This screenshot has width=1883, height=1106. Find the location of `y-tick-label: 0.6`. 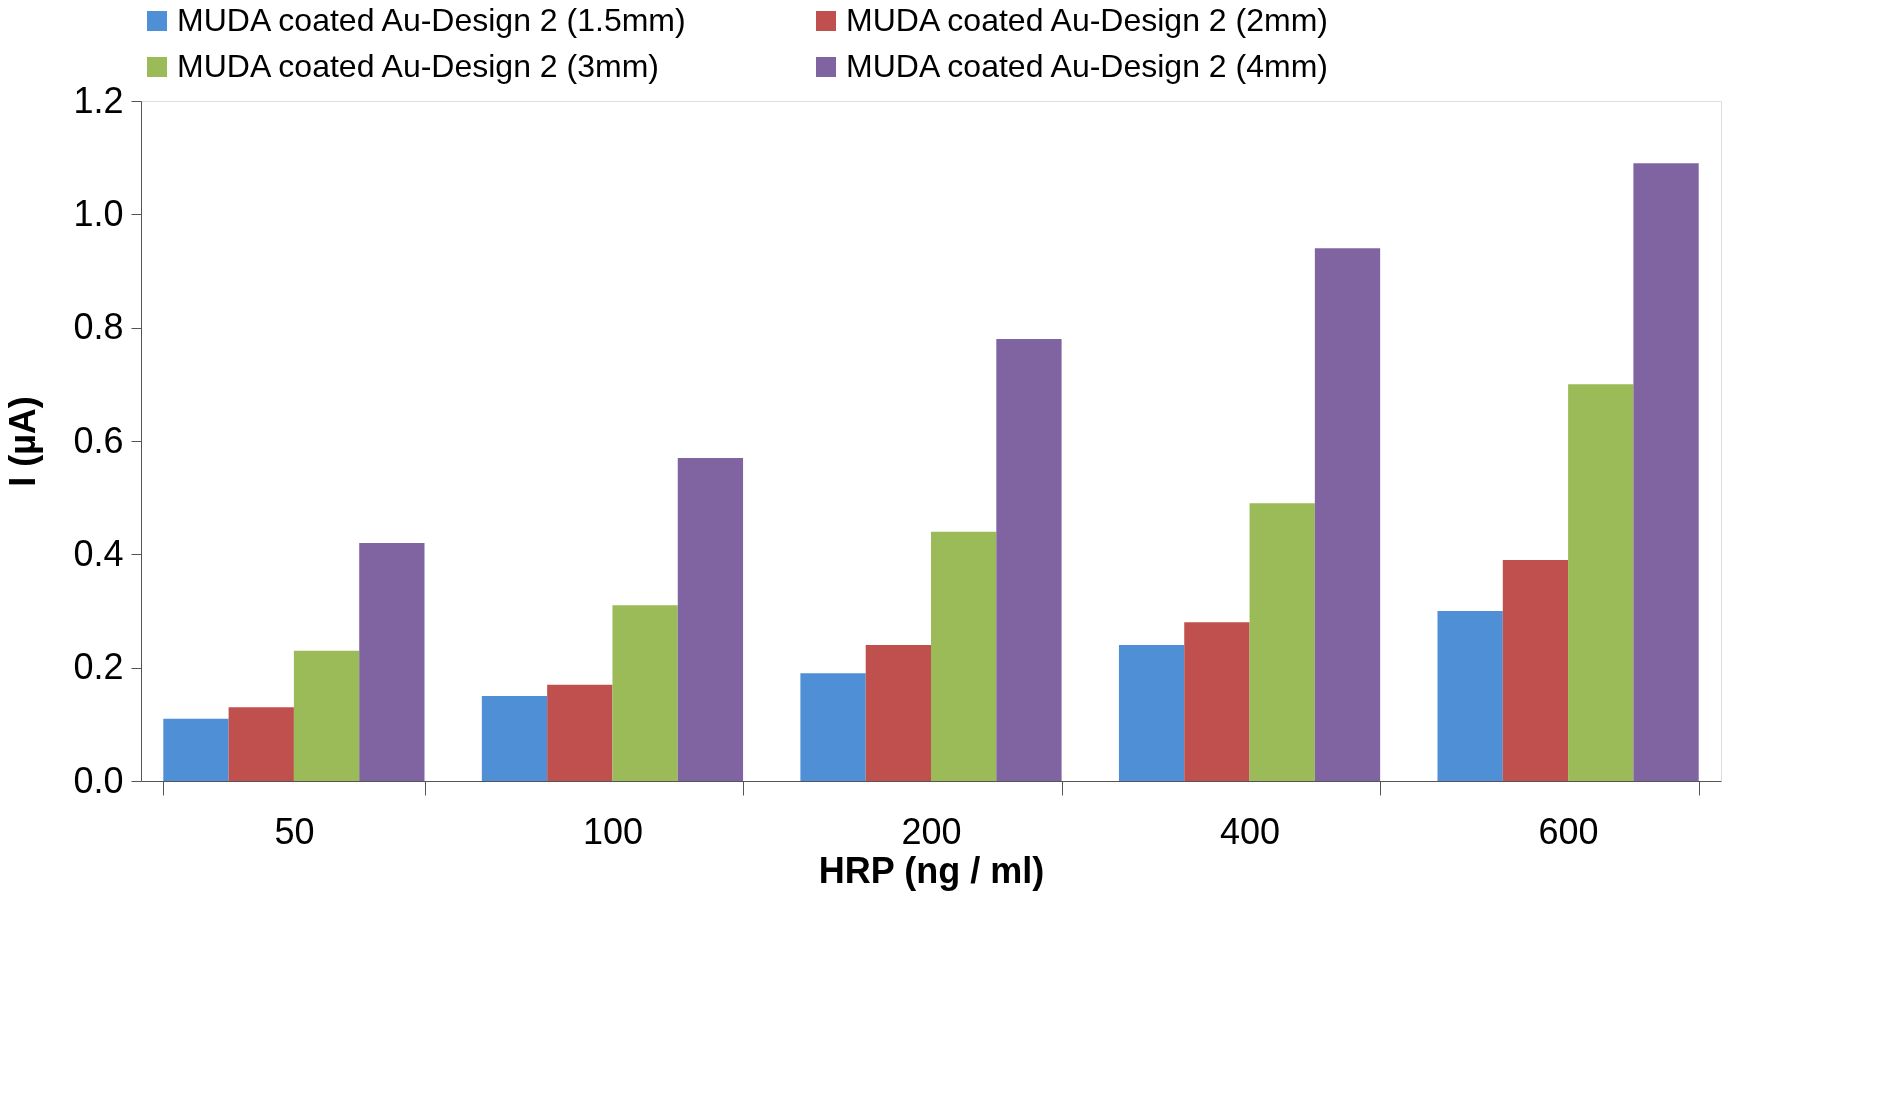

y-tick-label: 0.6 is located at coordinates (98, 440).